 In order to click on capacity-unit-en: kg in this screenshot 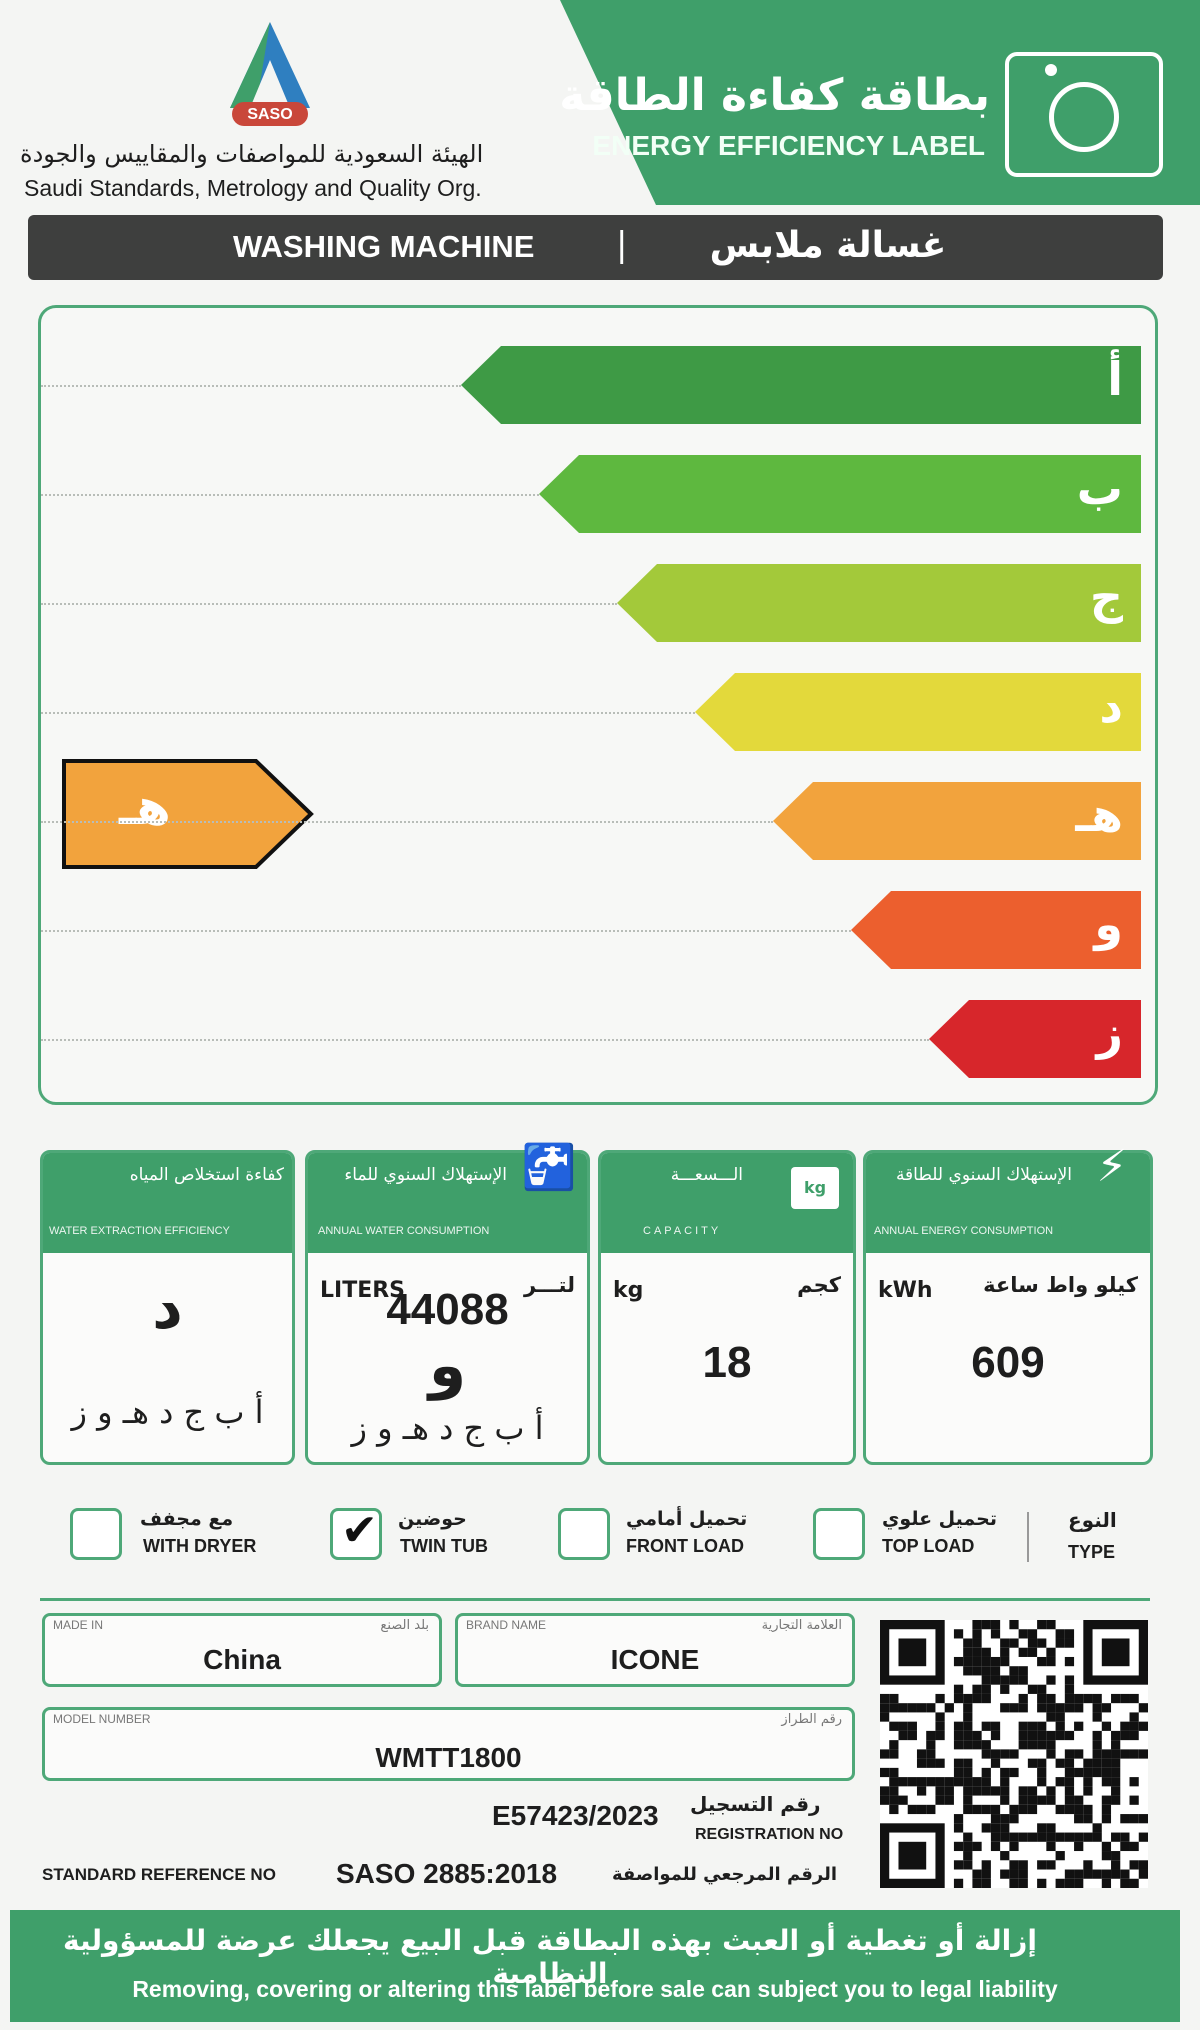, I will do `click(628, 1290)`.